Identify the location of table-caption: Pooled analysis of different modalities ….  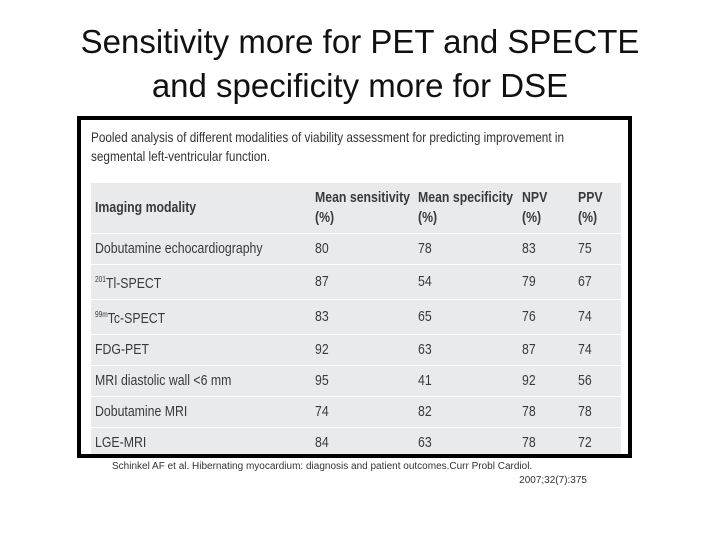
(328, 146).